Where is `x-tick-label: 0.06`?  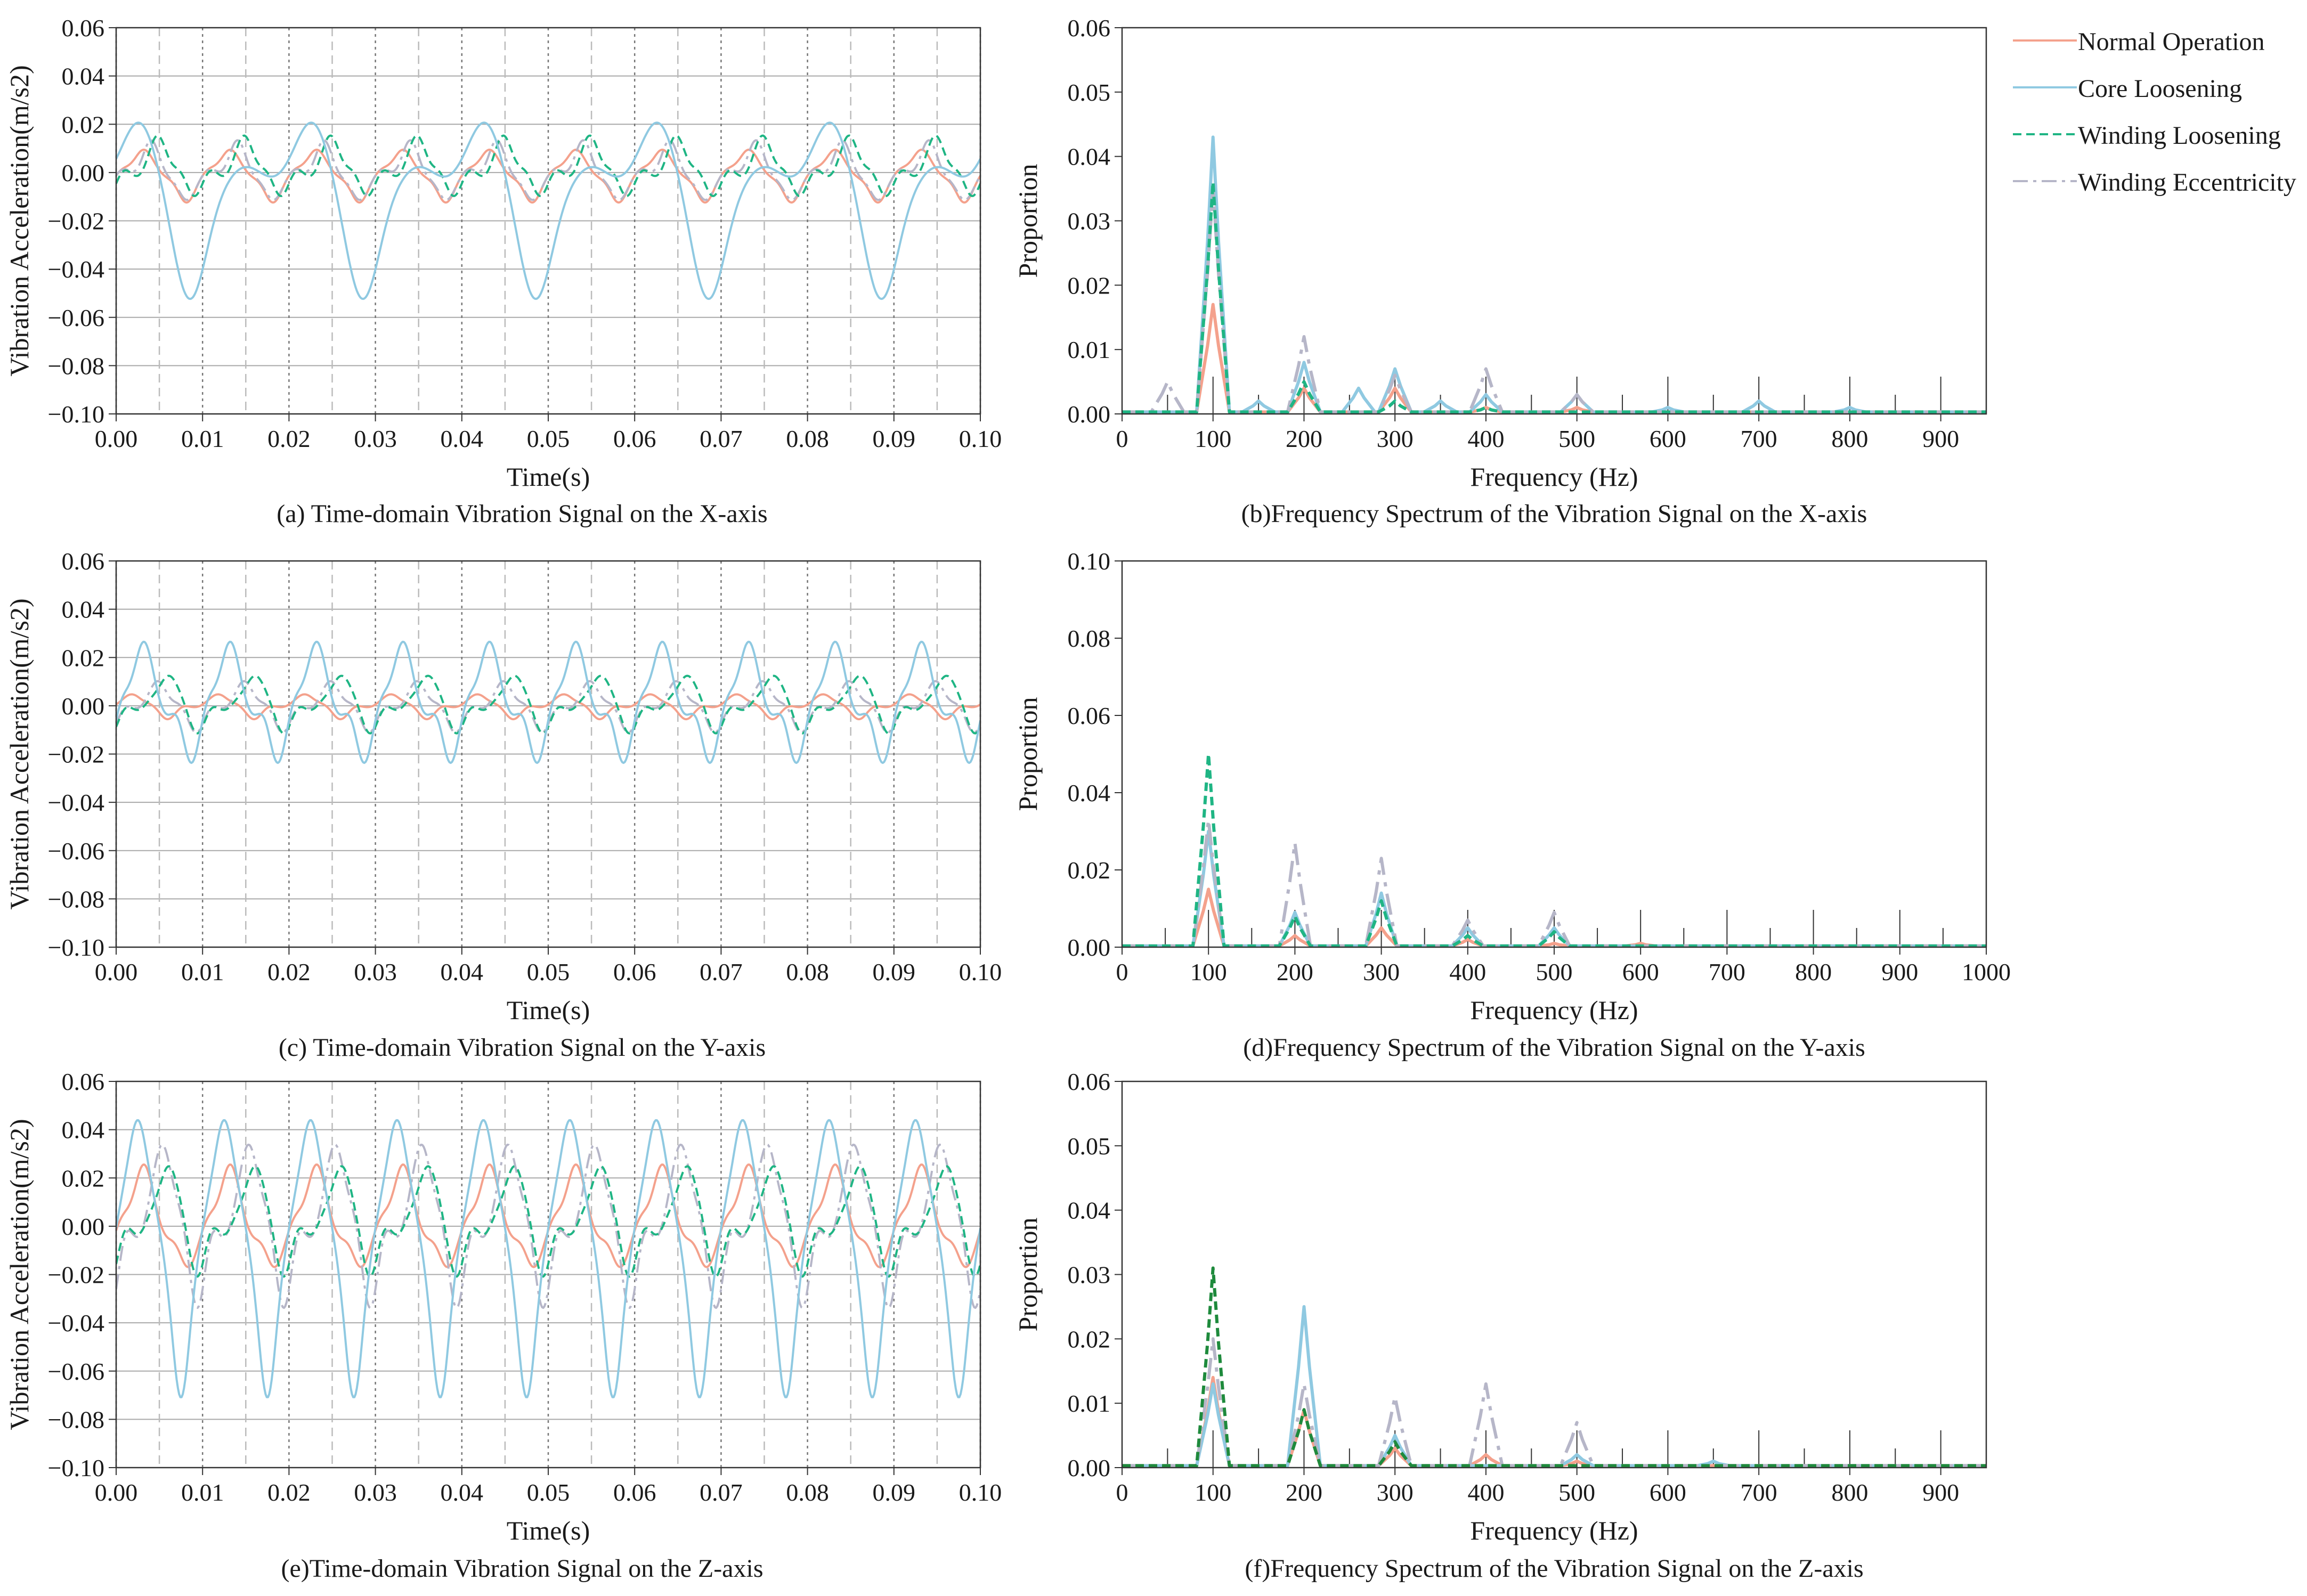
x-tick-label: 0.06 is located at coordinates (634, 438).